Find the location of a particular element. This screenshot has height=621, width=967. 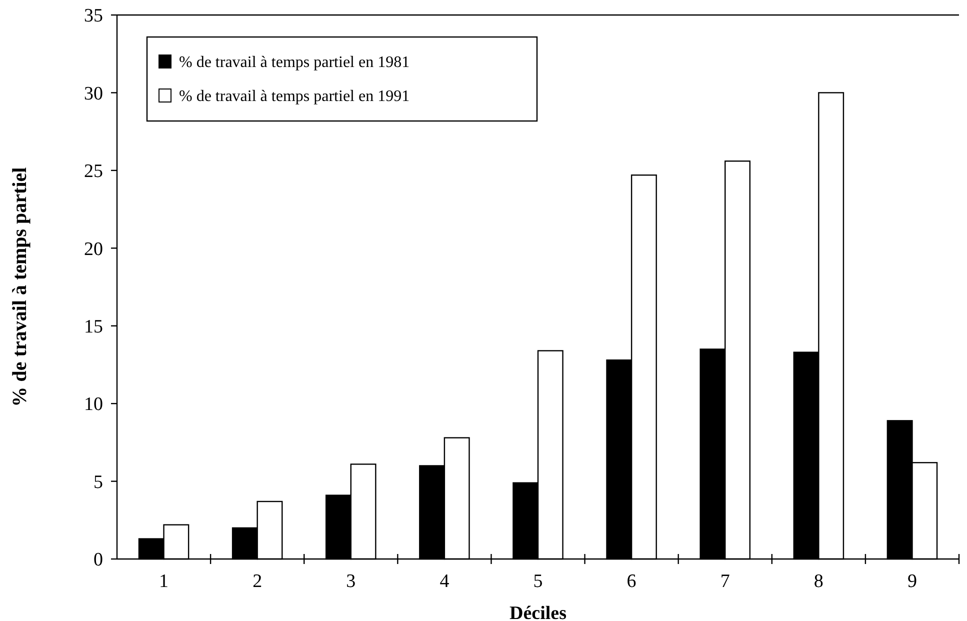

y-axis-title: % de travail à temps partiel is located at coordinates (20, 286).